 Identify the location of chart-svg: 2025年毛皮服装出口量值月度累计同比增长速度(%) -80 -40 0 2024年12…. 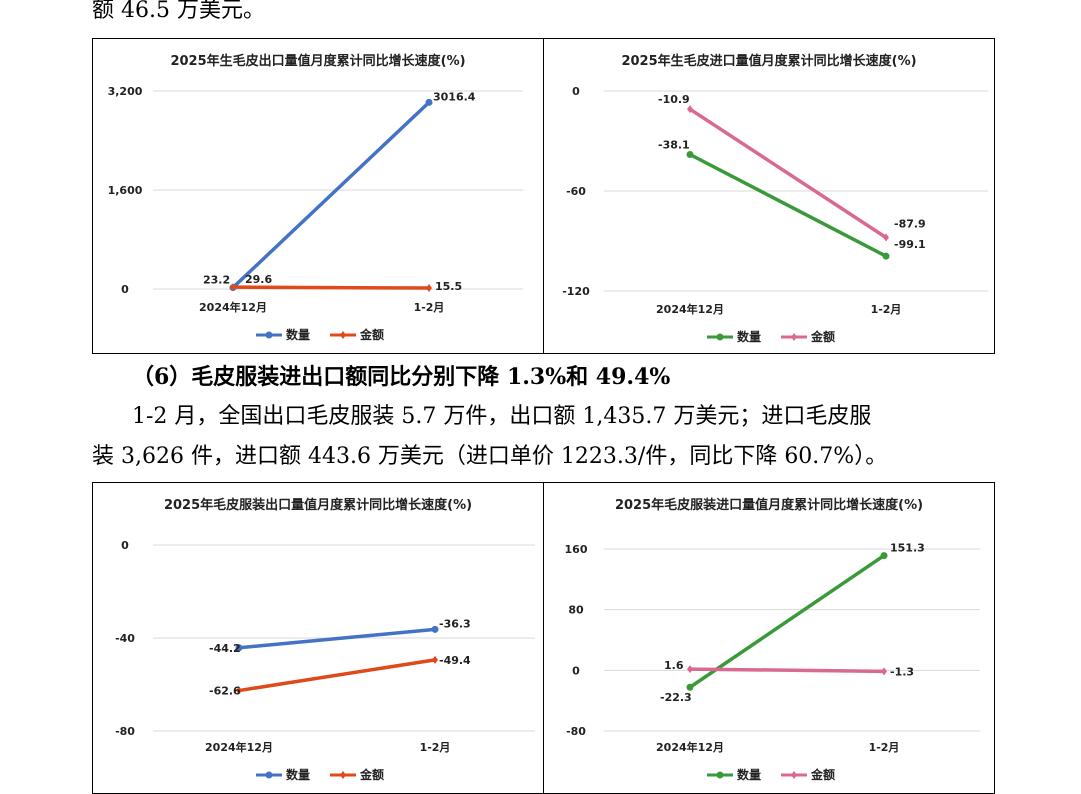
(325, 639).